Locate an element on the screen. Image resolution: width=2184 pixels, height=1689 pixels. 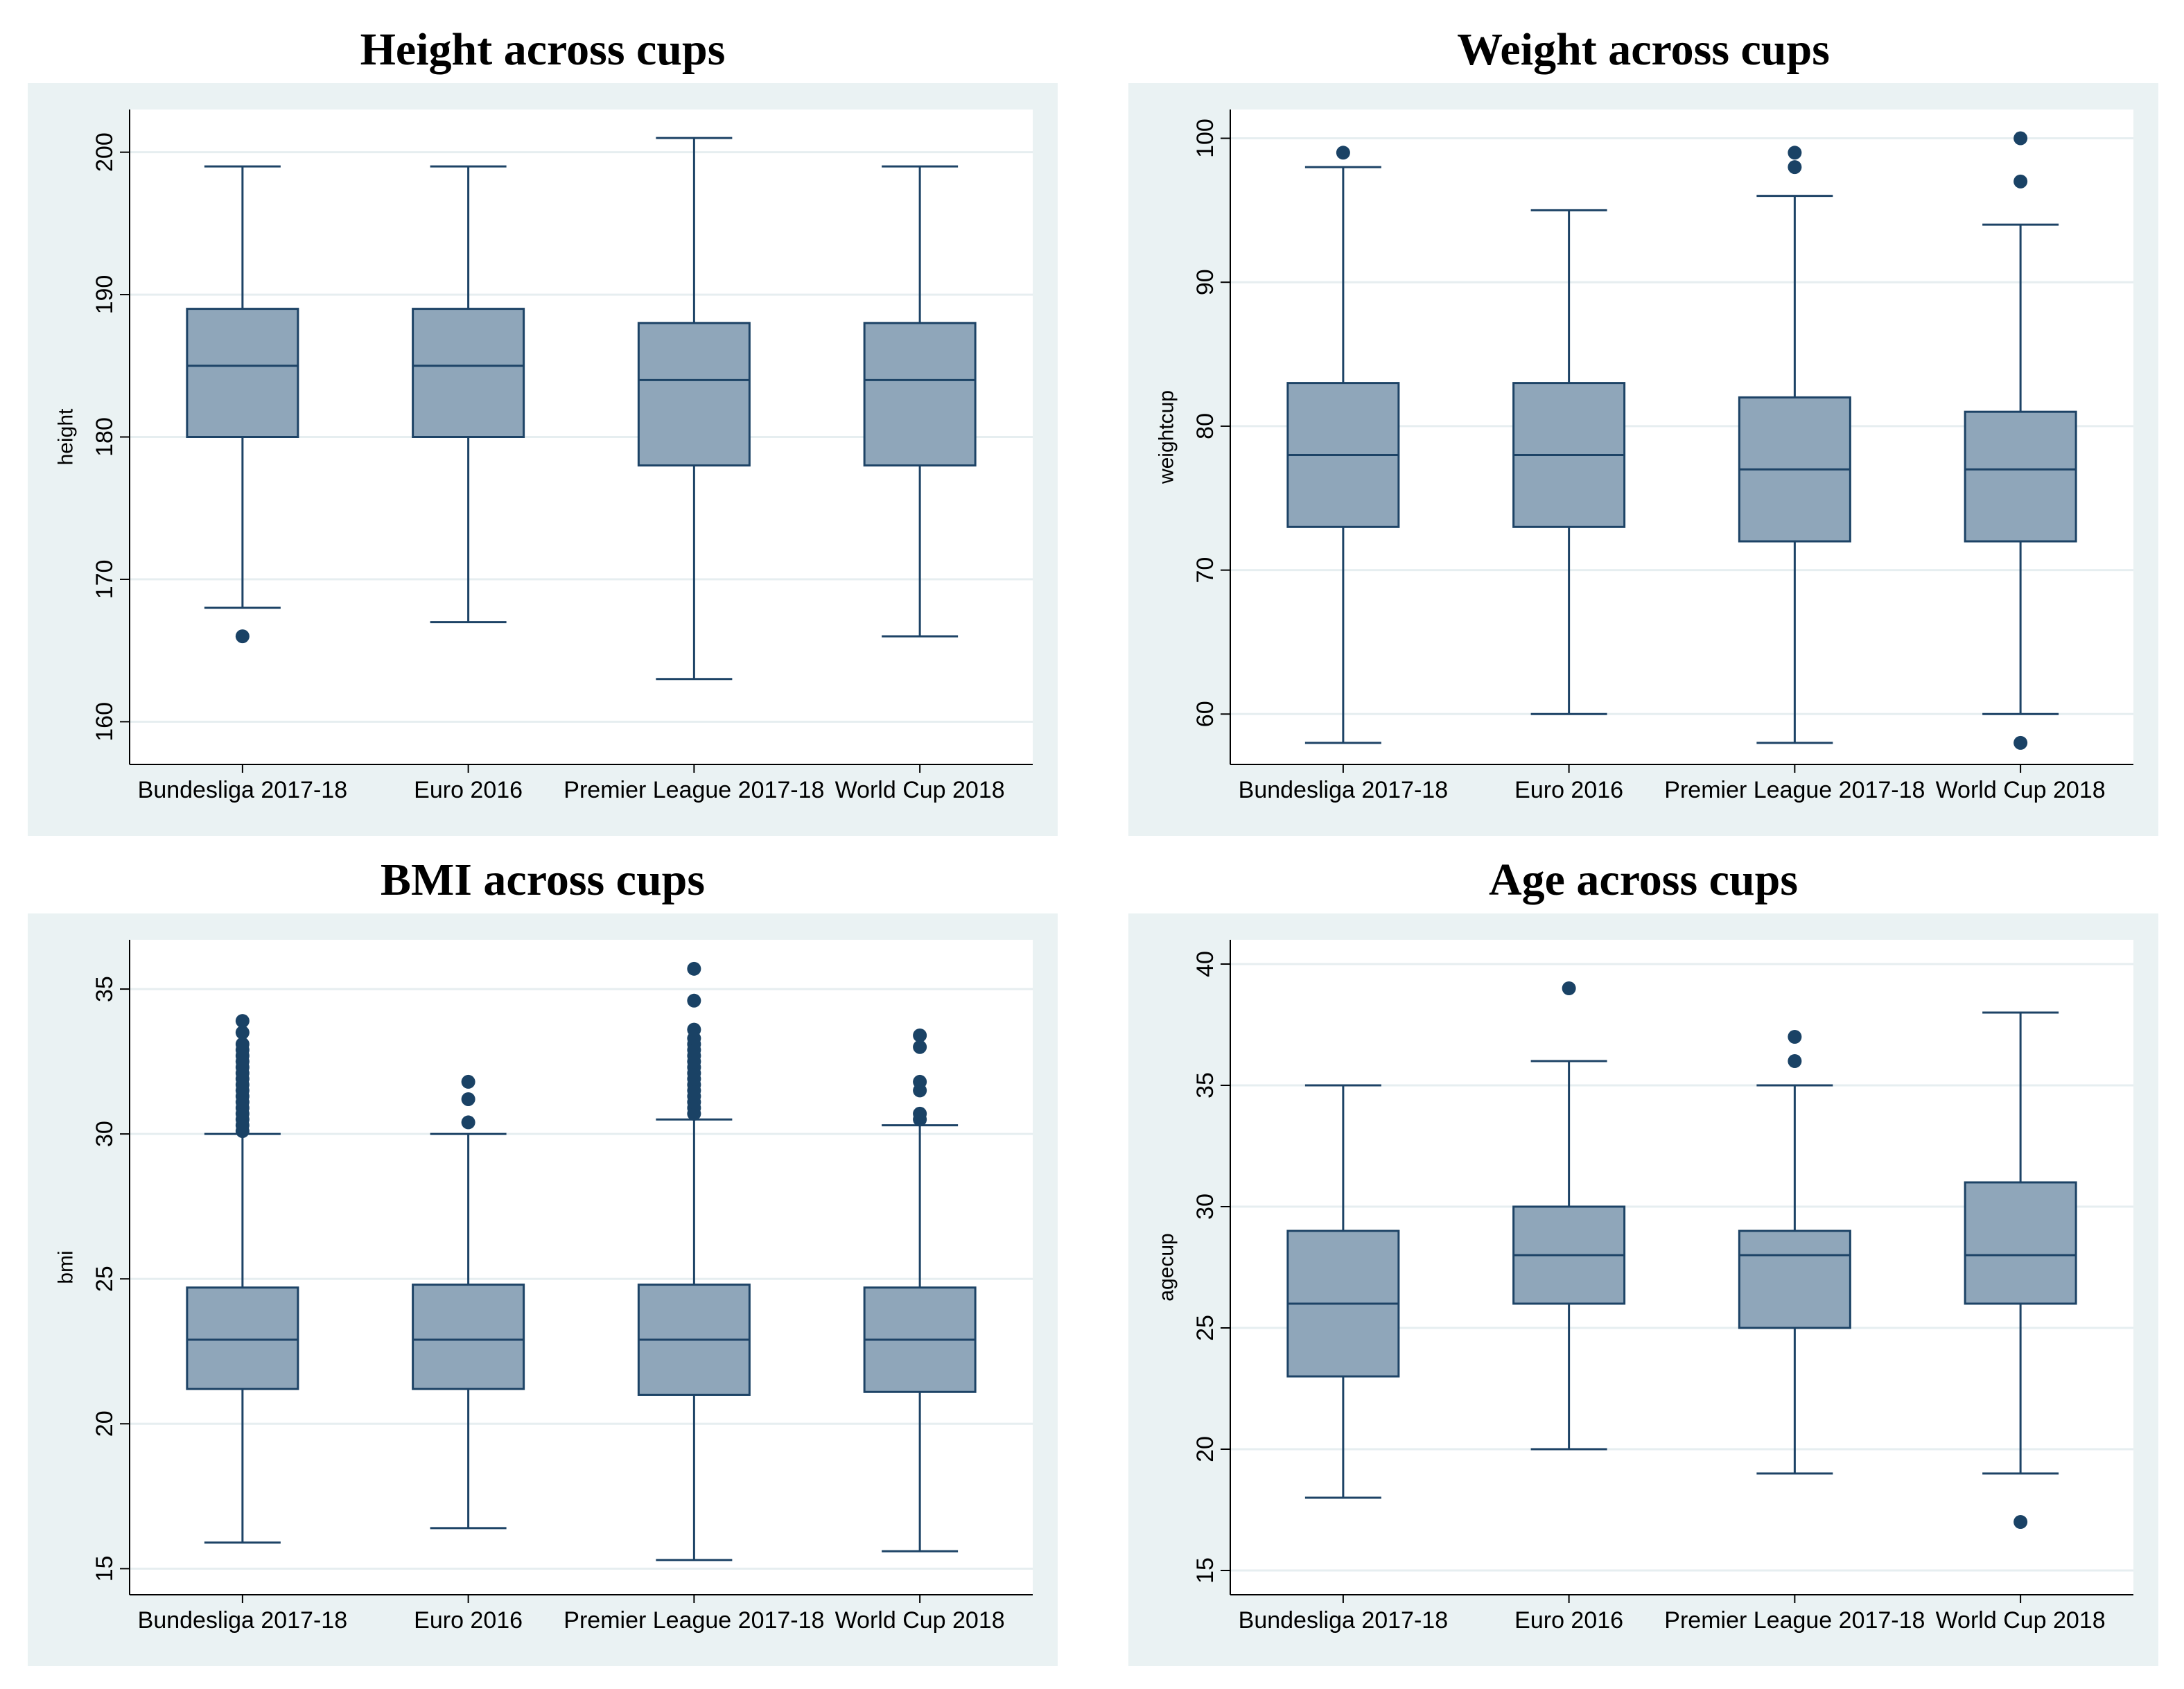
y-tick-label: 100 is located at coordinates (1205, 138).